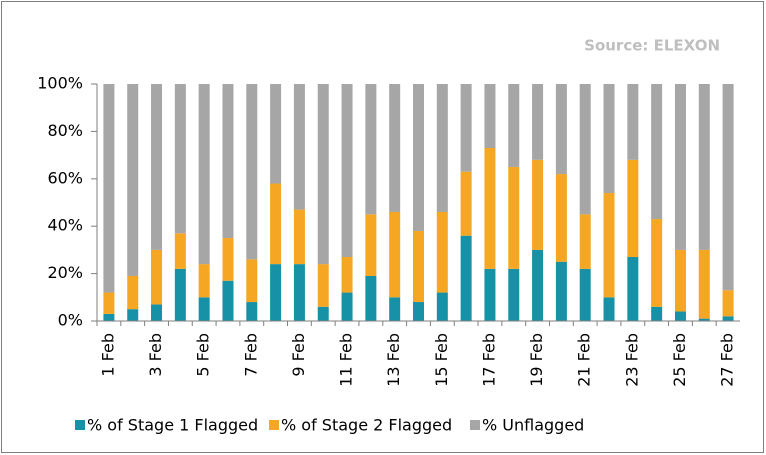 The image size is (766, 455). I want to click on x-tick-label: 19 Feb, so click(536, 360).